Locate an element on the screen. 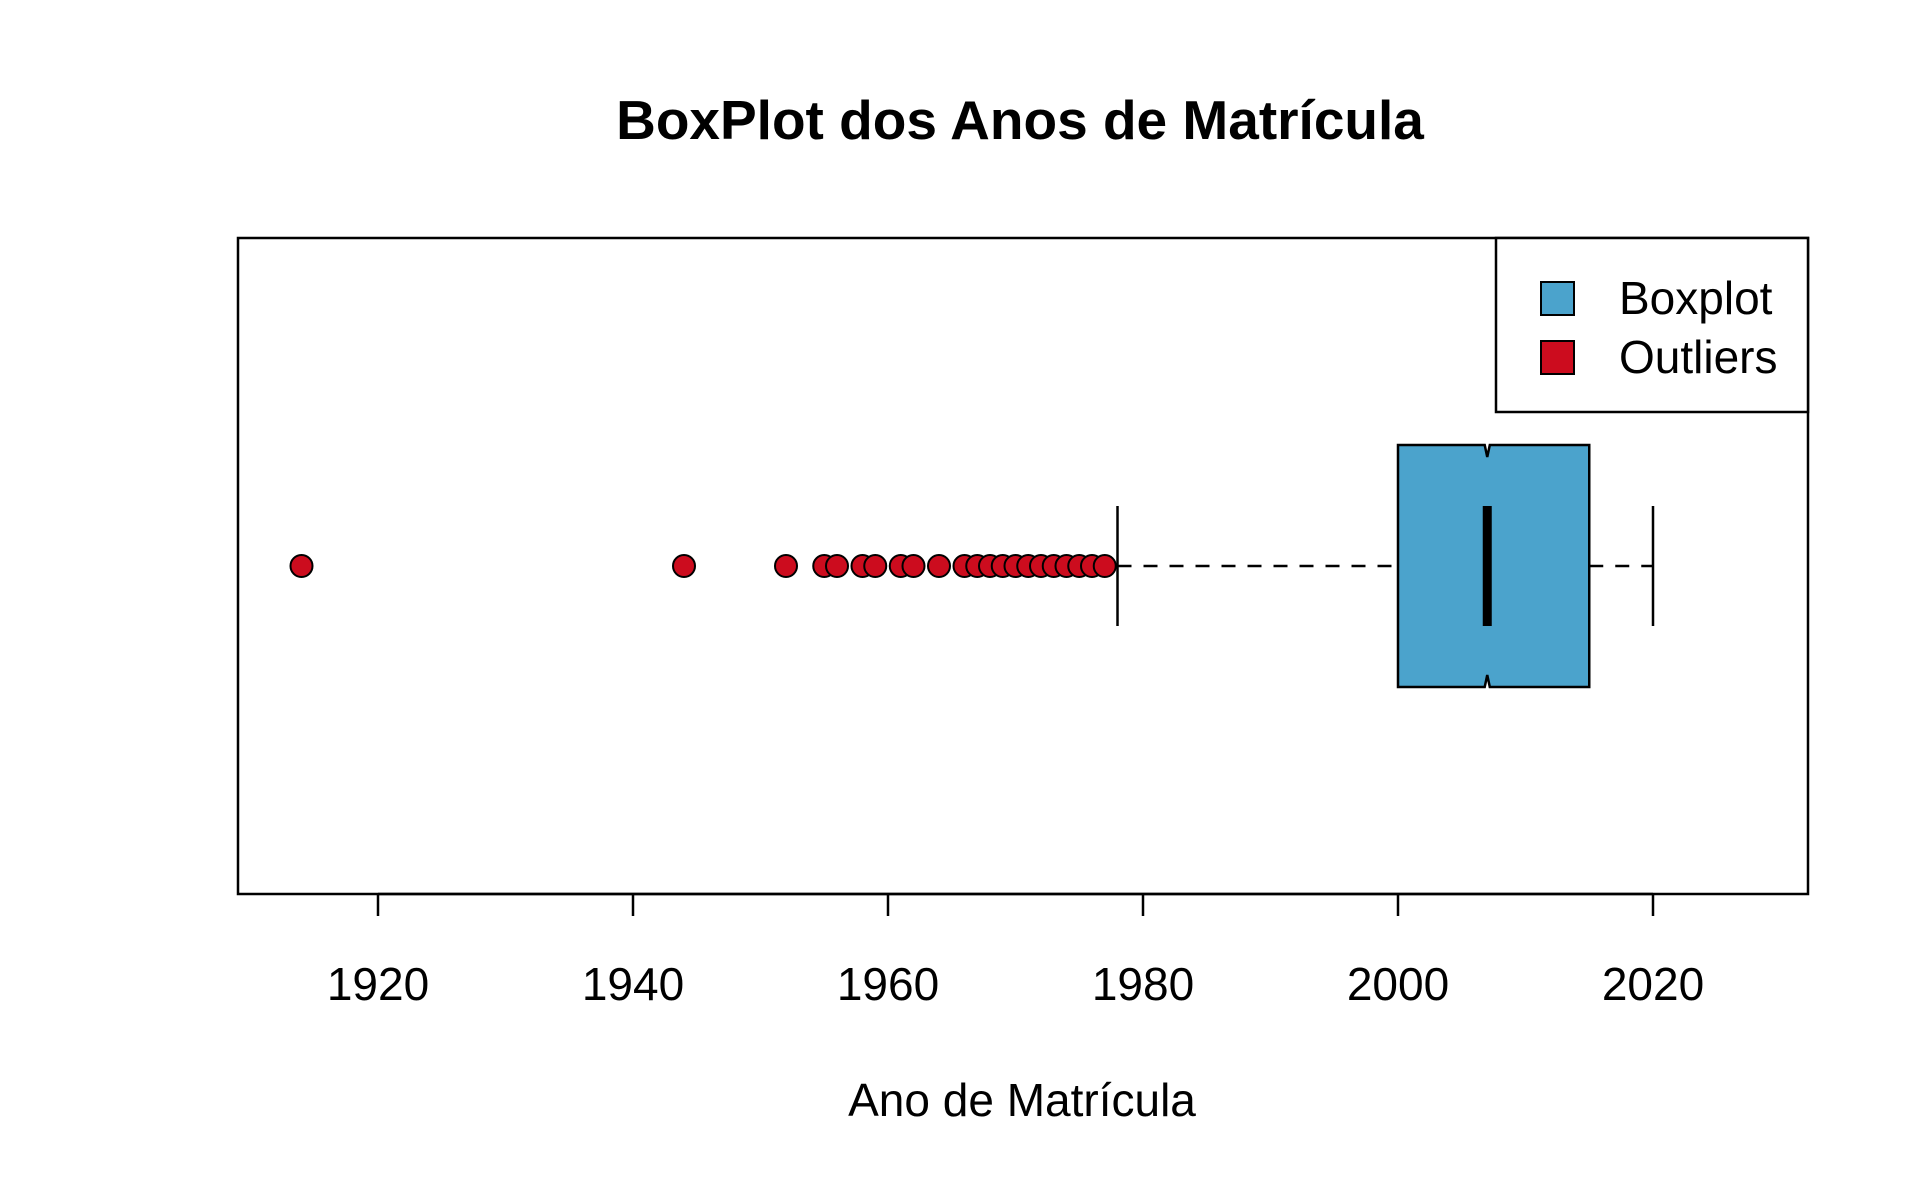 Image resolution: width=1908 pixels, height=1179 pixels. x-tick-label: 1980 is located at coordinates (1143, 984).